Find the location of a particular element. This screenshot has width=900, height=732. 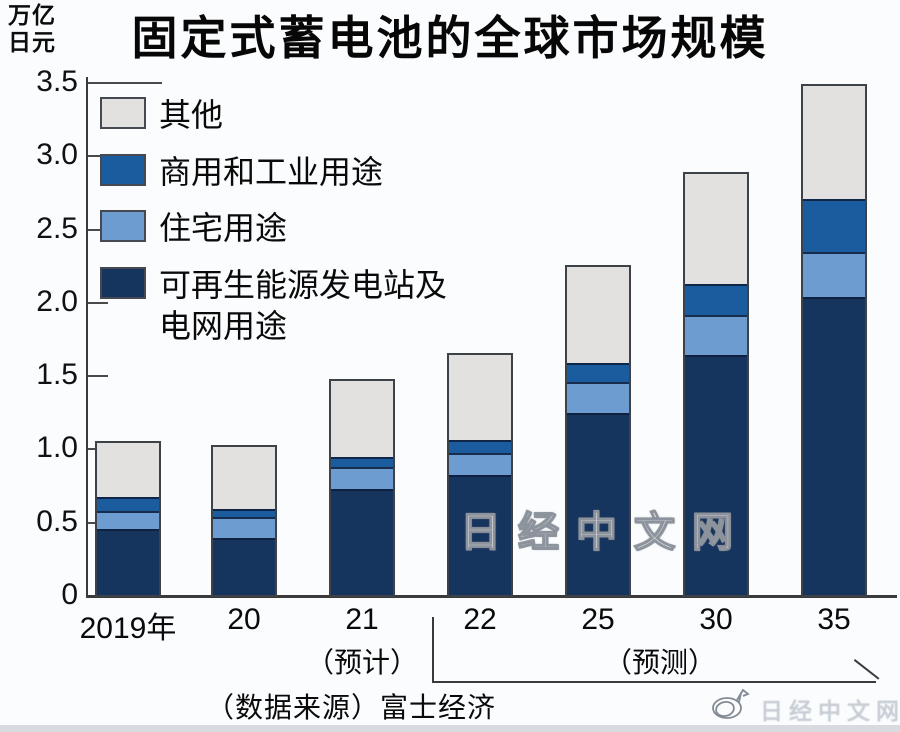

legend-label: 其他 is located at coordinates (191, 115).